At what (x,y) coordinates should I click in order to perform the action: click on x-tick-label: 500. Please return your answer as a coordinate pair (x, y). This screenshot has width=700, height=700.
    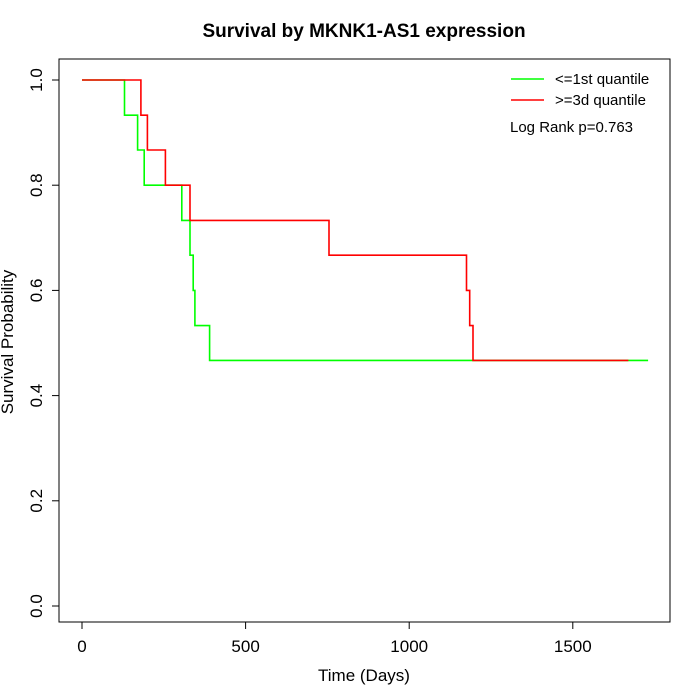
    Looking at the image, I should click on (245, 646).